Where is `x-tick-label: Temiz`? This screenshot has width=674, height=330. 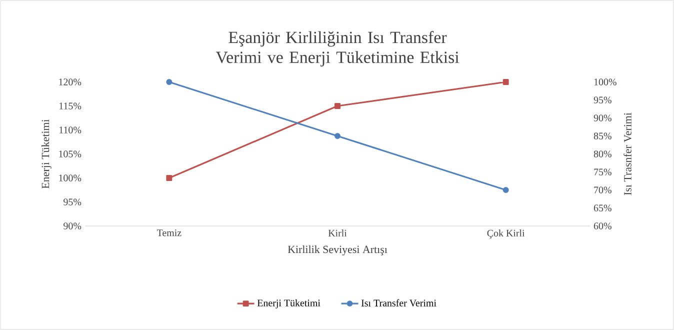 x-tick-label: Temiz is located at coordinates (169, 233).